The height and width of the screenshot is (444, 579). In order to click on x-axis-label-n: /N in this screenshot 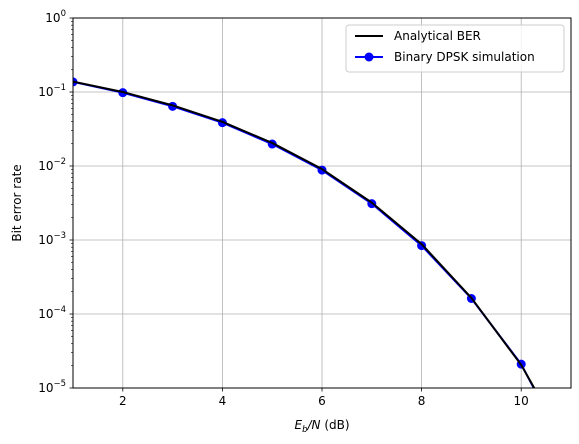, I will do `click(313, 425)`.